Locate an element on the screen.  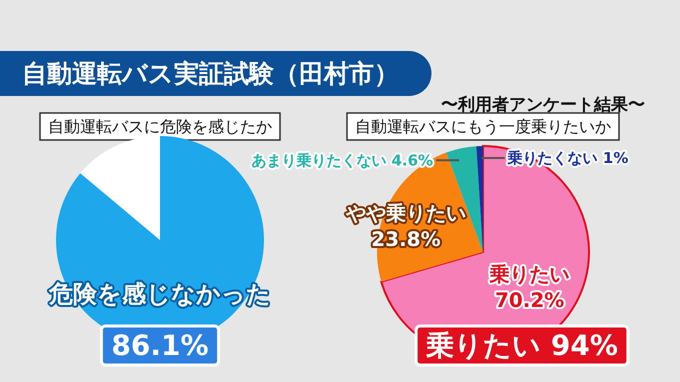
text: 自動運転バス実証試験（田村市） is located at coordinates (210, 73).